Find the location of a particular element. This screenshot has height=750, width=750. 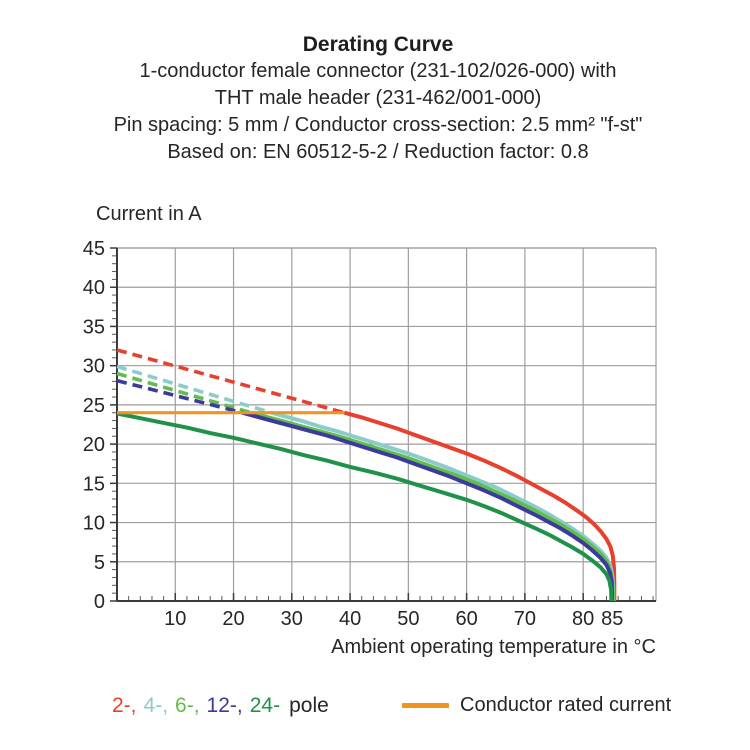

y-axis-title: Current in A is located at coordinates (149, 214).